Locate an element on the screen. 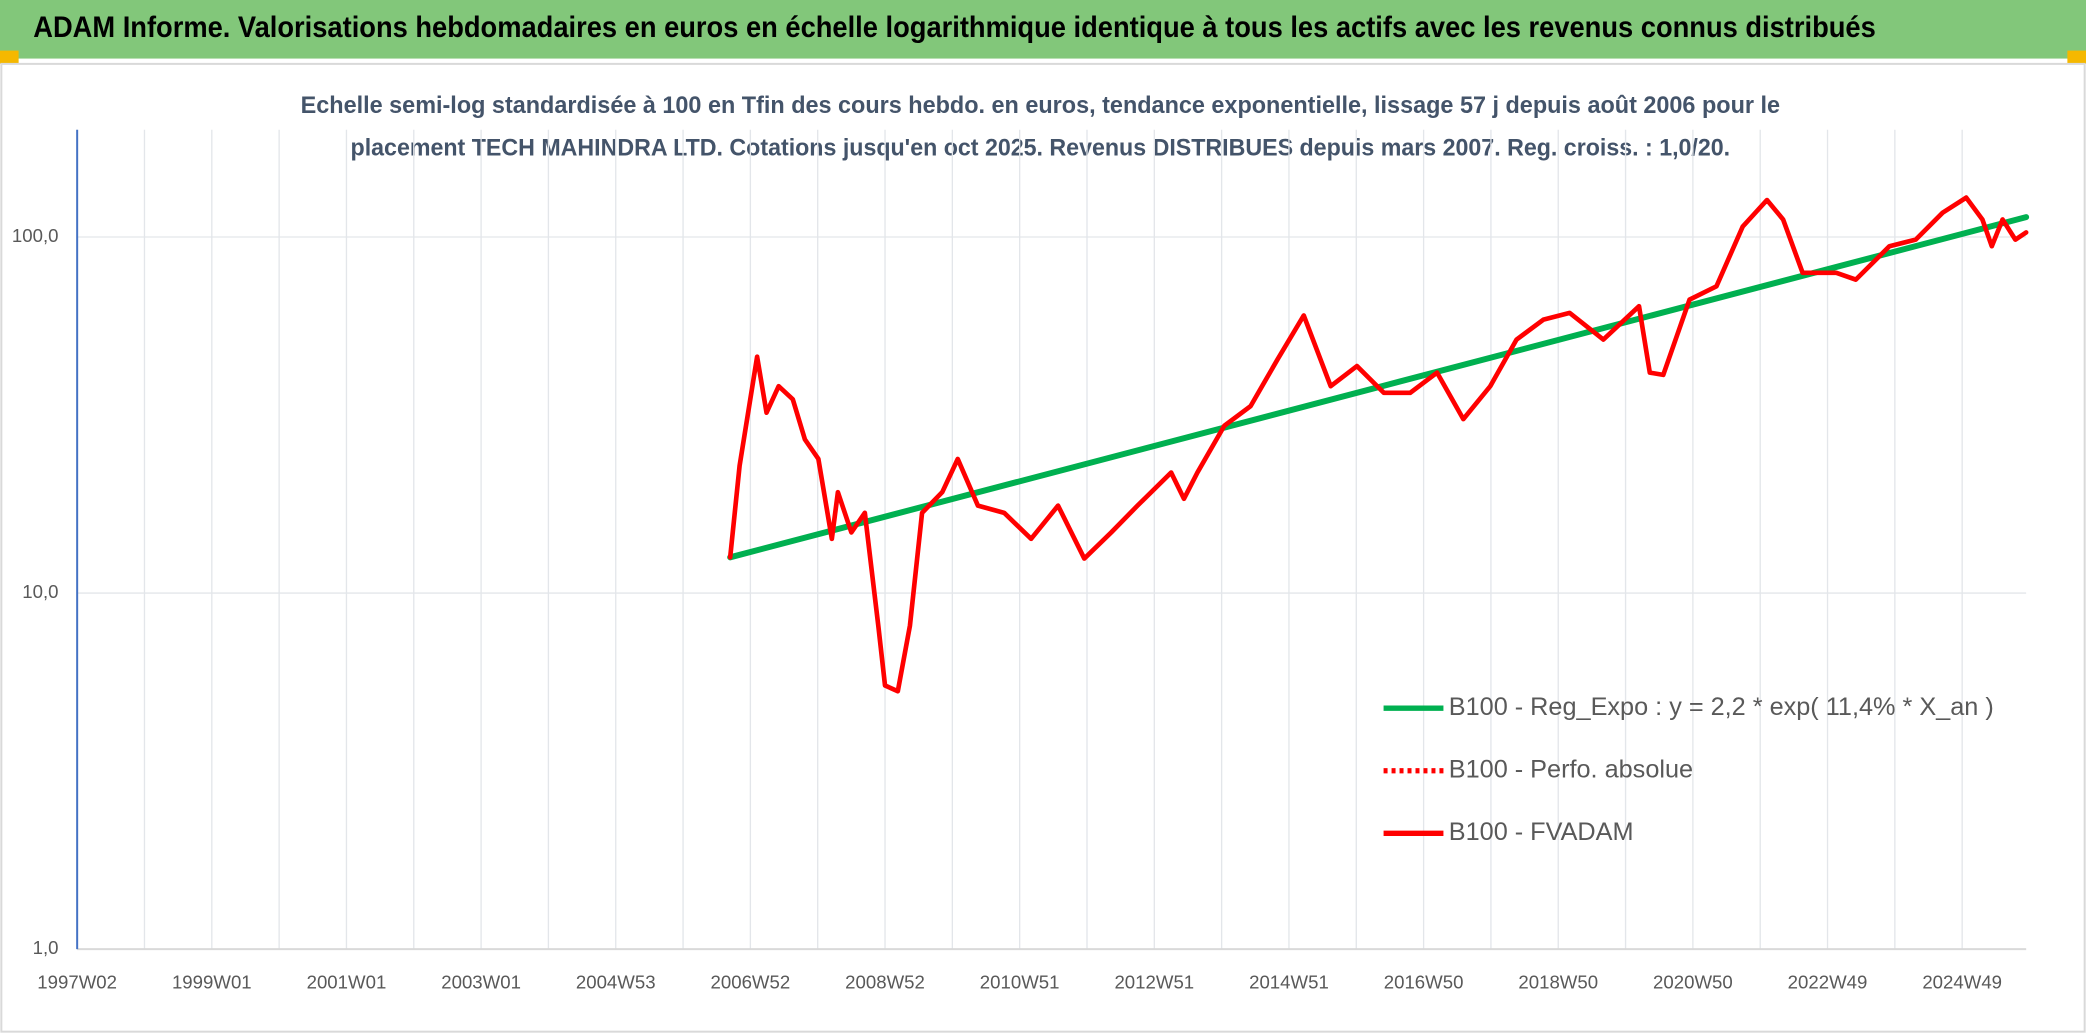 The height and width of the screenshot is (1033, 2086). header-bar is located at coordinates (1043, 29).